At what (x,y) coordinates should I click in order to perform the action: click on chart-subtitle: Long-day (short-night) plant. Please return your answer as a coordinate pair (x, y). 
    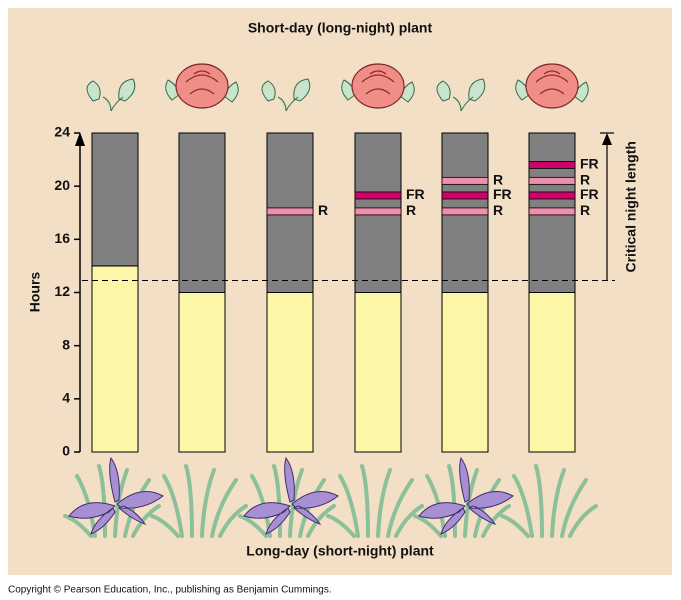
    Looking at the image, I should click on (340, 551).